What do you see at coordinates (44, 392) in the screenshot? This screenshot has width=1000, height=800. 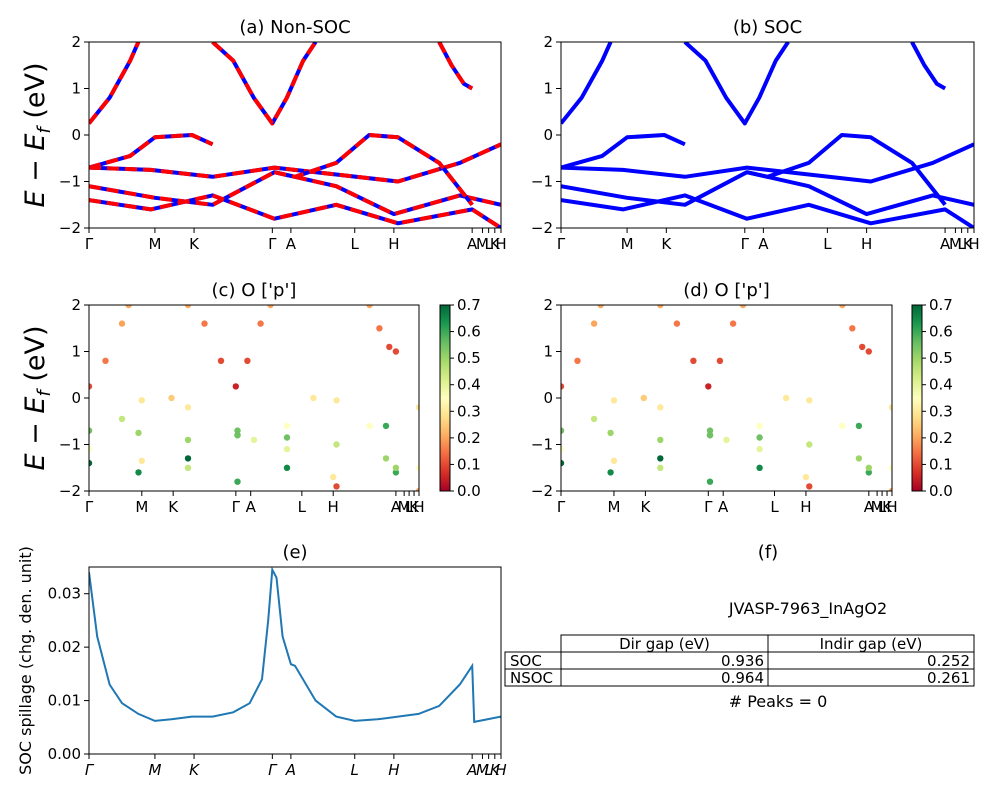 I see `y-axis-label-sub: f` at bounding box center [44, 392].